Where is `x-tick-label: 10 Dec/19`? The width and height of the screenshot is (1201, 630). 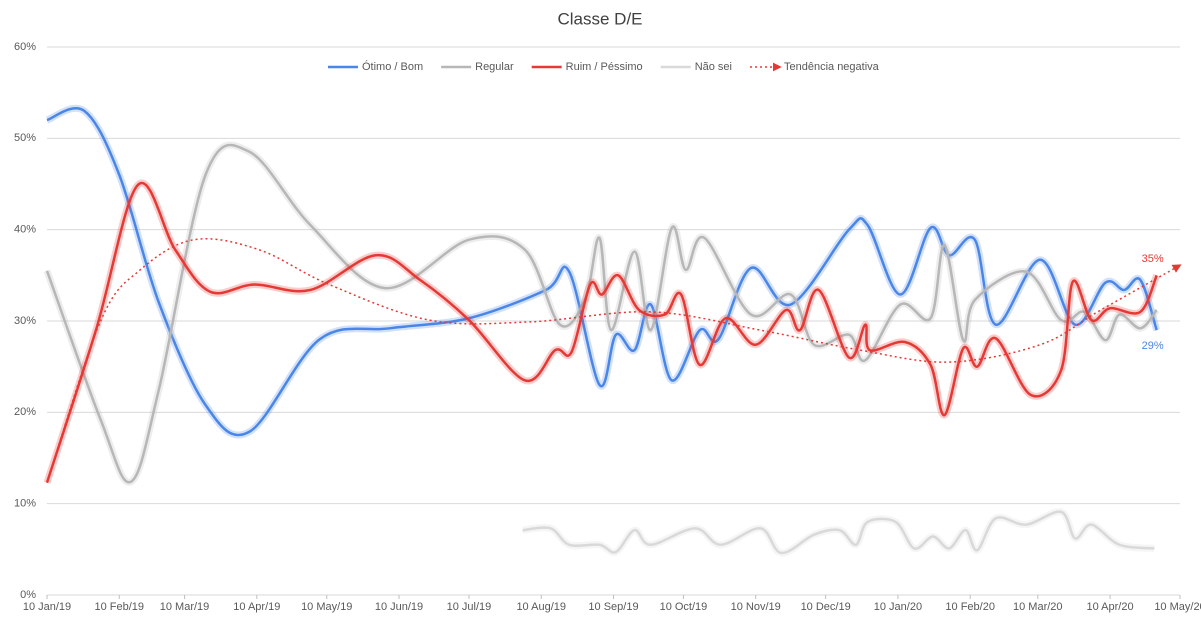
x-tick-label: 10 Dec/19 is located at coordinates (826, 607).